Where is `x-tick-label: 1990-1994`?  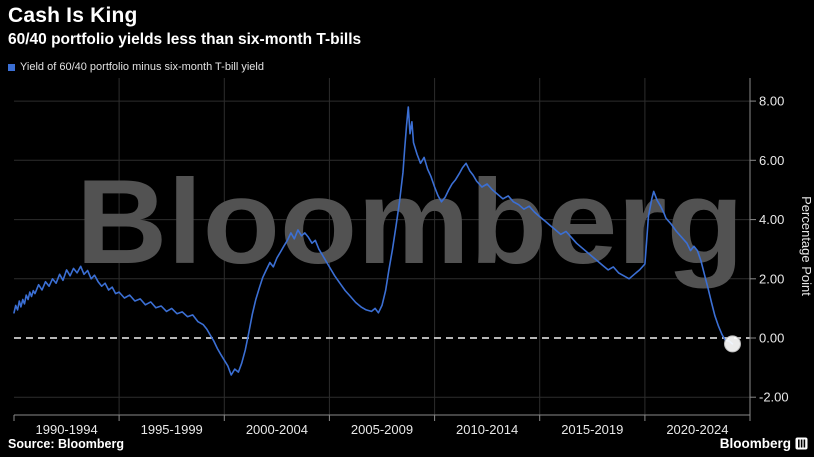
x-tick-label: 1990-1994 is located at coordinates (67, 429).